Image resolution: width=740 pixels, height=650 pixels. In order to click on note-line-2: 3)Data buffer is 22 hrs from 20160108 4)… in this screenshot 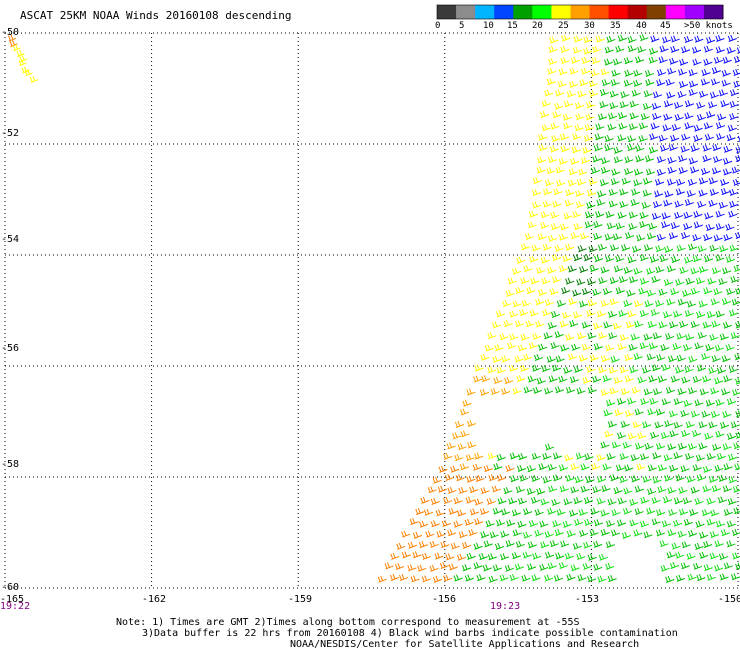, I will do `click(410, 633)`.